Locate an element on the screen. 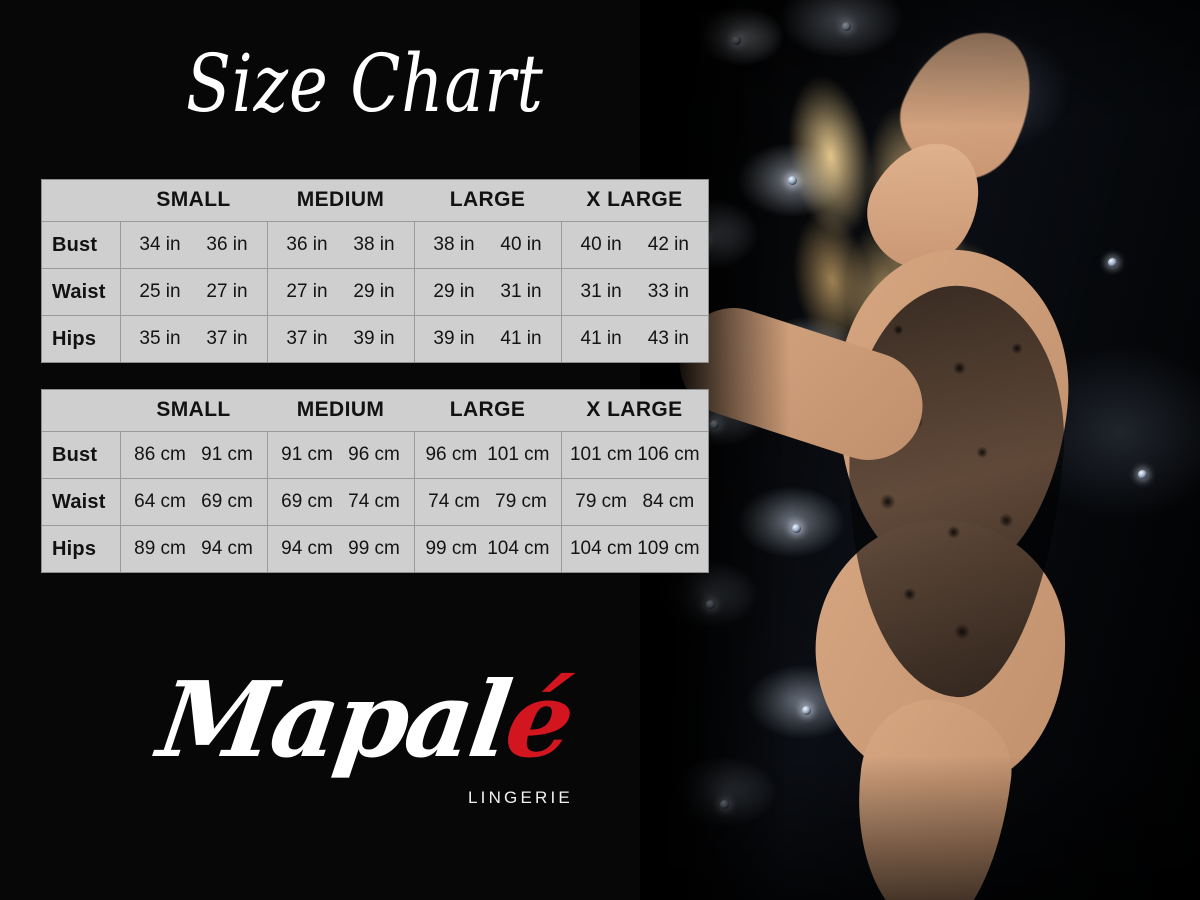  value-min: 37 in is located at coordinates (307, 338).